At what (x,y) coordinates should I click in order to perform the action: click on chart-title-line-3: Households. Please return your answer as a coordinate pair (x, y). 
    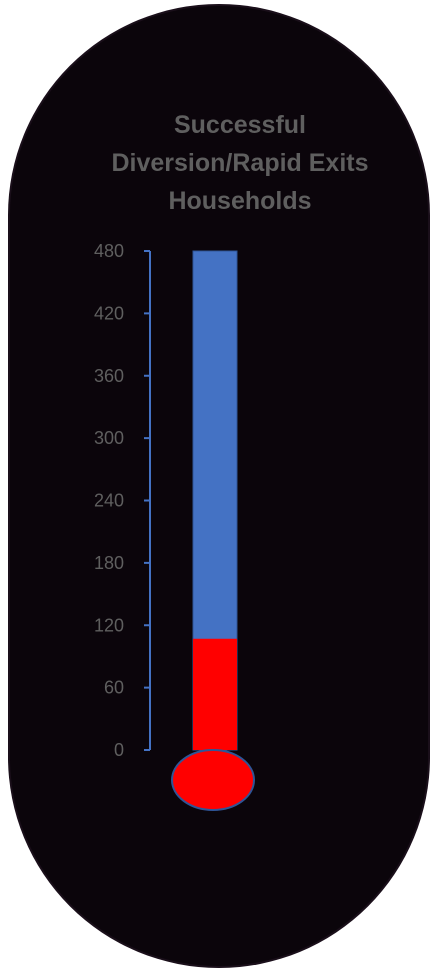
    Looking at the image, I should click on (240, 201).